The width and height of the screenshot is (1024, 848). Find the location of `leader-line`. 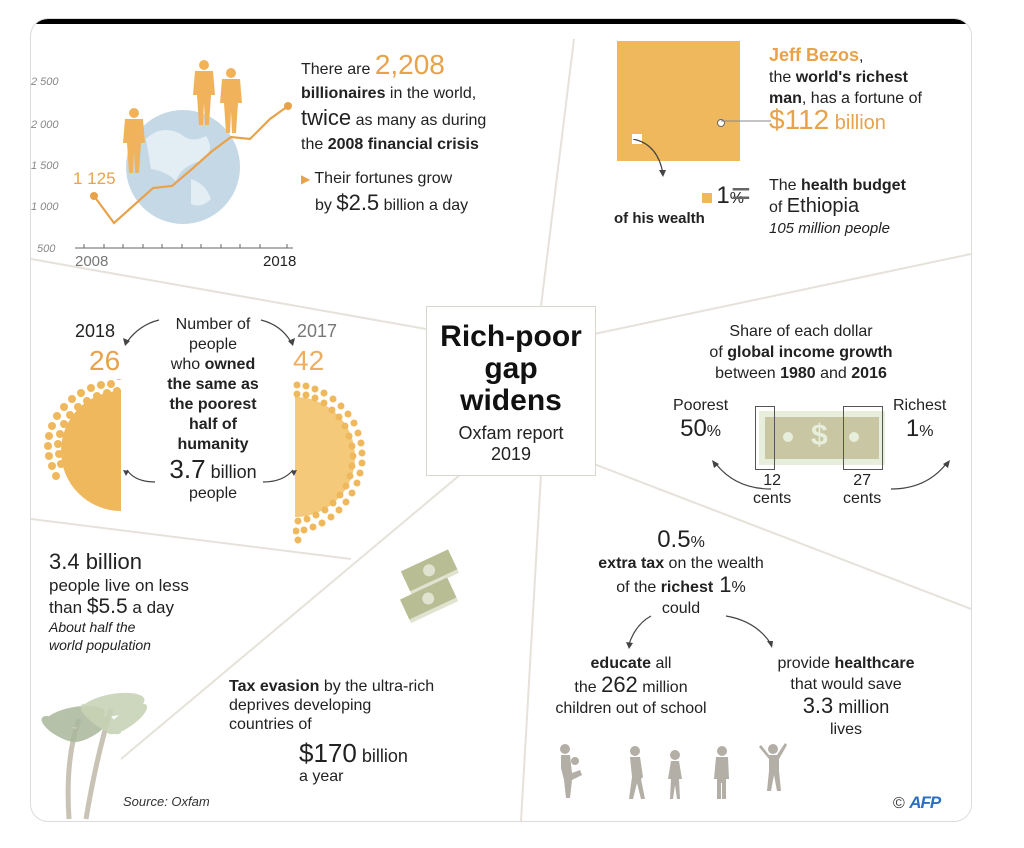

leader-line is located at coordinates (746, 121).